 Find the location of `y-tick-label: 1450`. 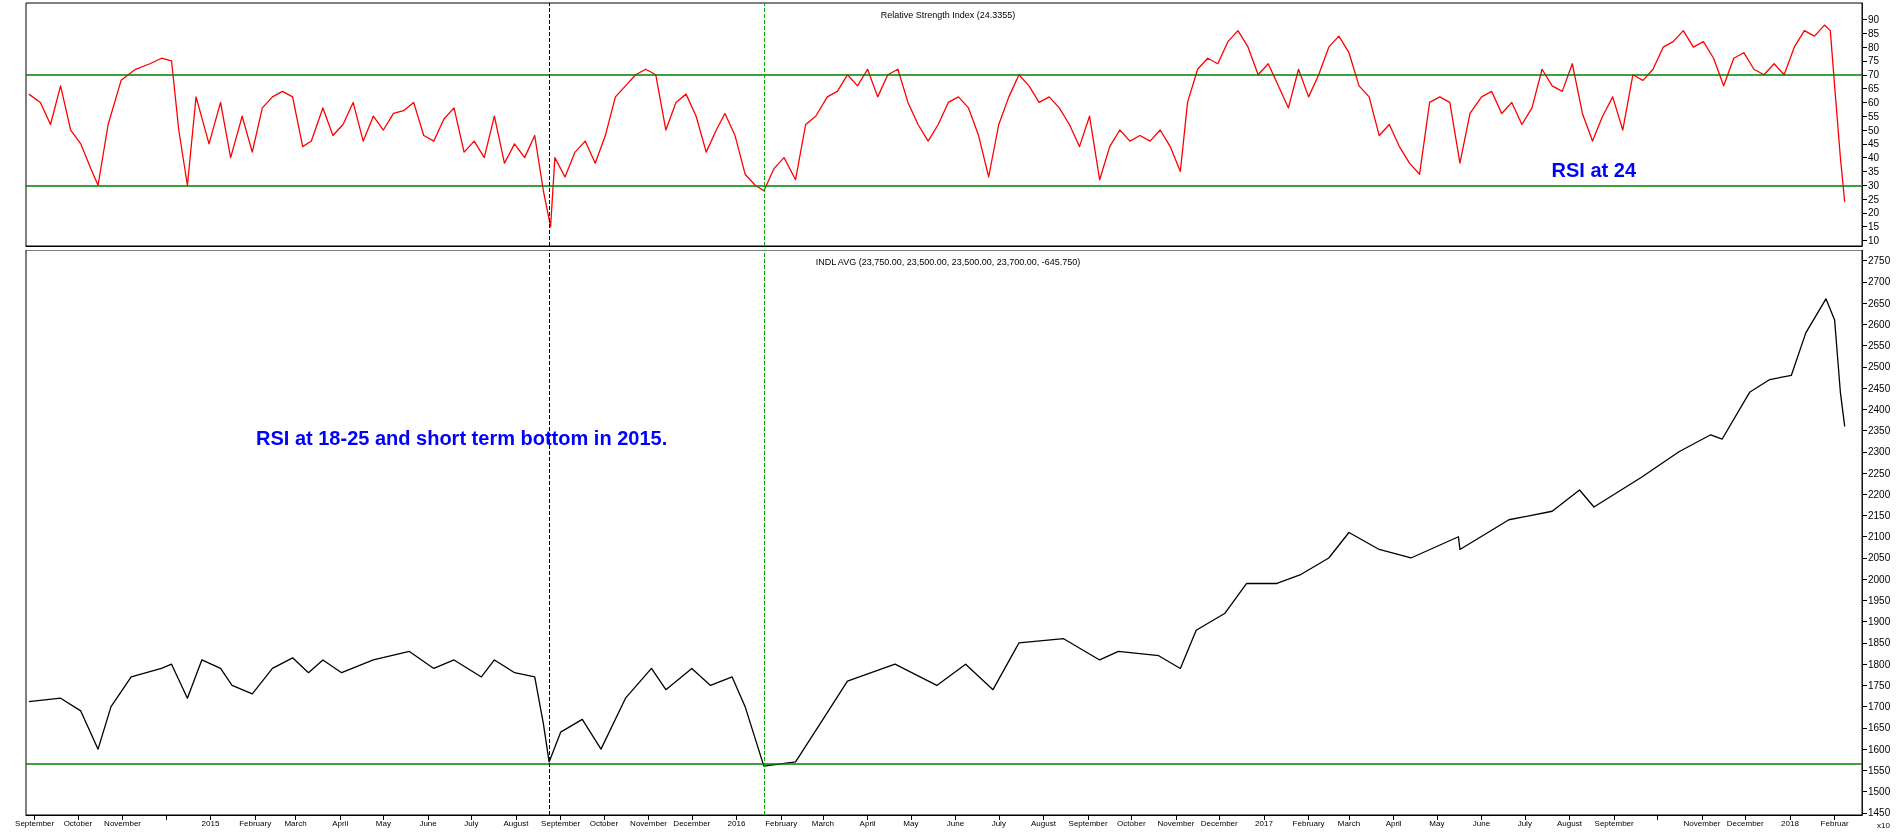

y-tick-label: 1450 is located at coordinates (1879, 813).